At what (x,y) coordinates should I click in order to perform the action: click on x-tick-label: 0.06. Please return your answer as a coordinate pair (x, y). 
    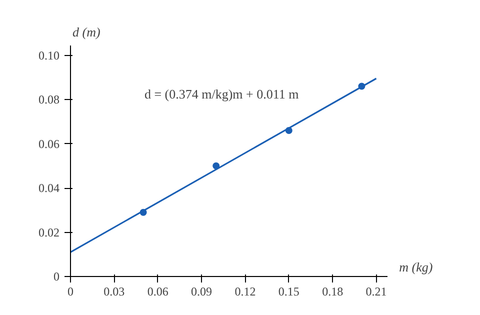
    Looking at the image, I should click on (157, 291).